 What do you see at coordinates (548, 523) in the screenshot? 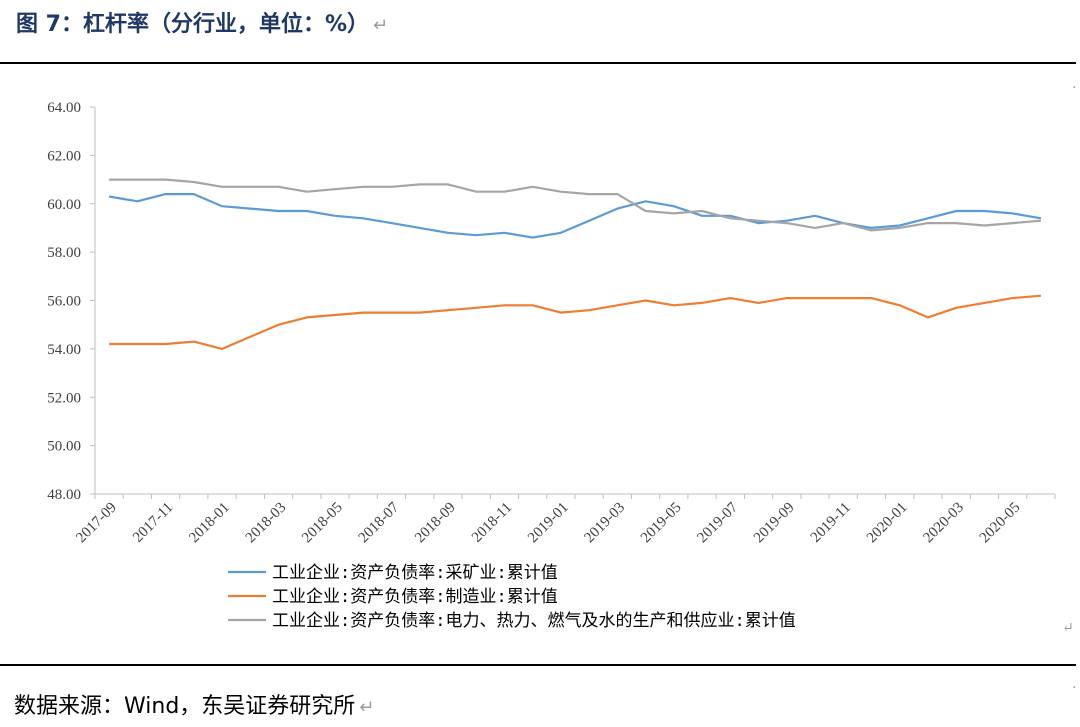
I see `x-tick-label: 2019-01` at bounding box center [548, 523].